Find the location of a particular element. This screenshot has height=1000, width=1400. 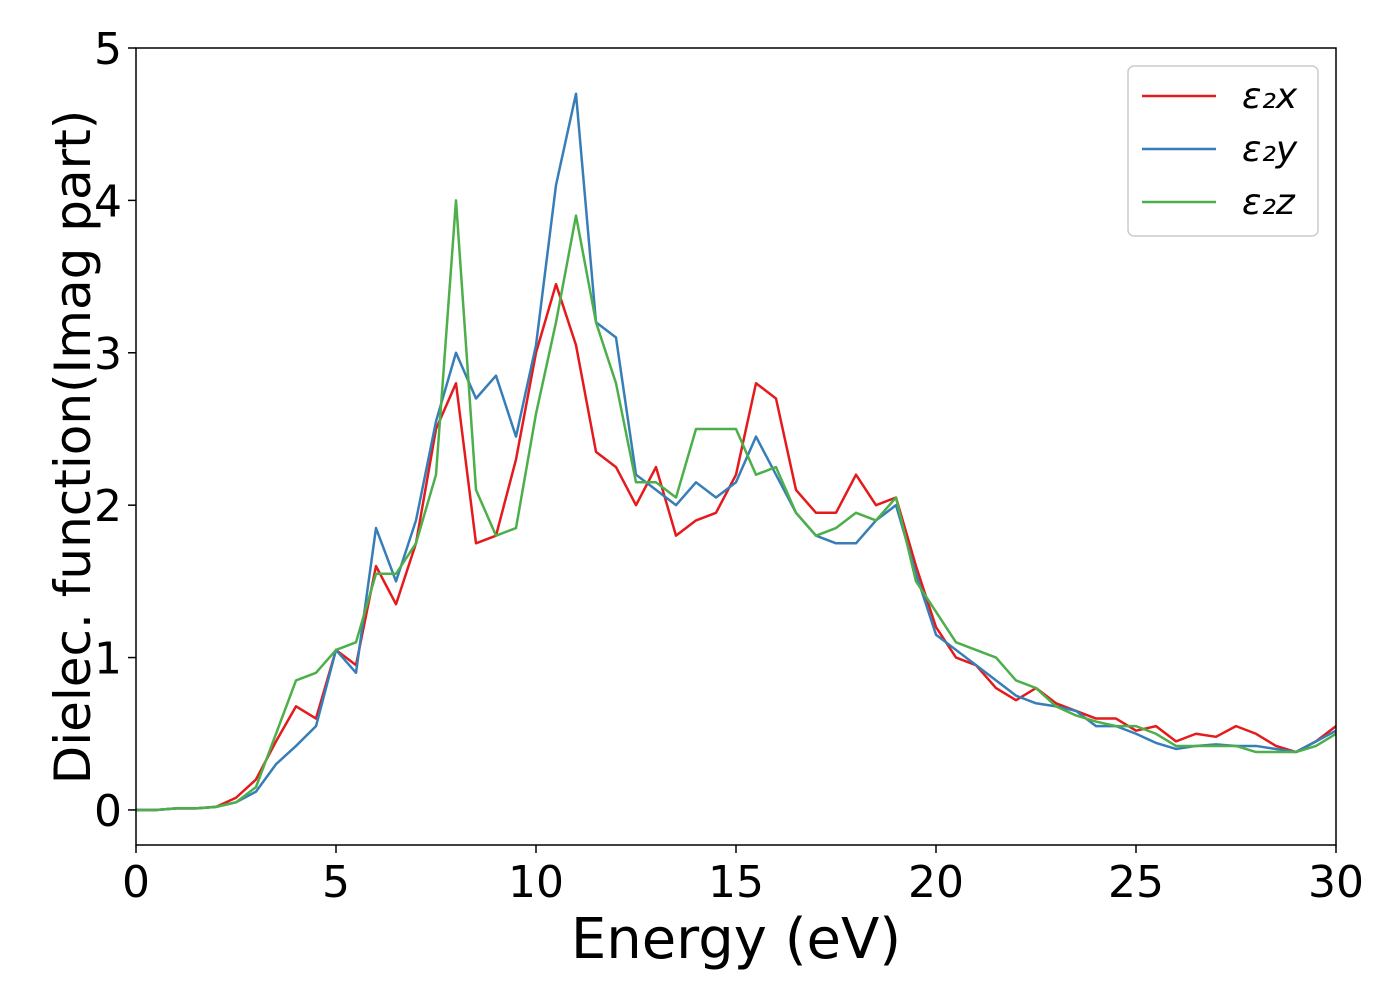

legend-label: ε₂z is located at coordinates (1269, 202).